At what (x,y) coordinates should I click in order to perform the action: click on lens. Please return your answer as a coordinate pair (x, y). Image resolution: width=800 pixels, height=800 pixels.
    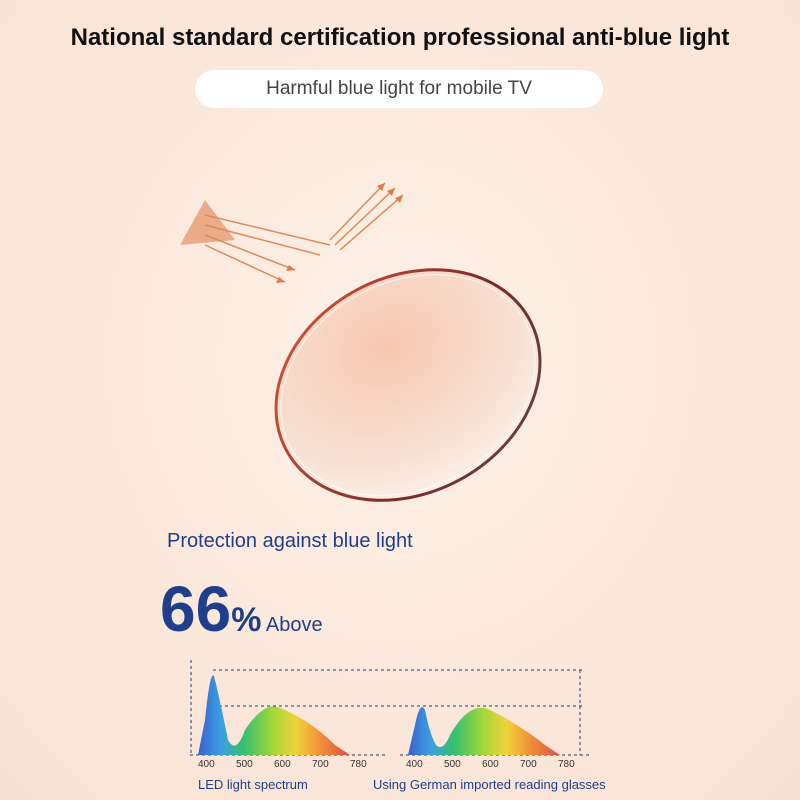
    Looking at the image, I should click on (408, 385).